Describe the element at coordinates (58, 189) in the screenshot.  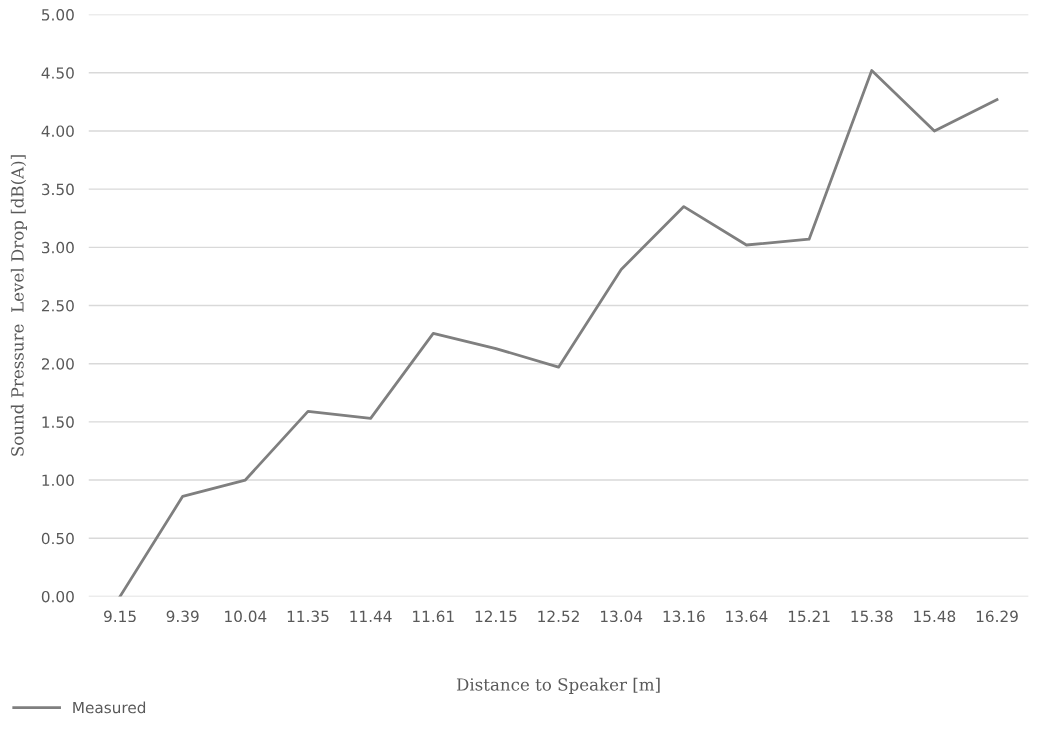
I see `y-tick-label: 3.50` at that location.